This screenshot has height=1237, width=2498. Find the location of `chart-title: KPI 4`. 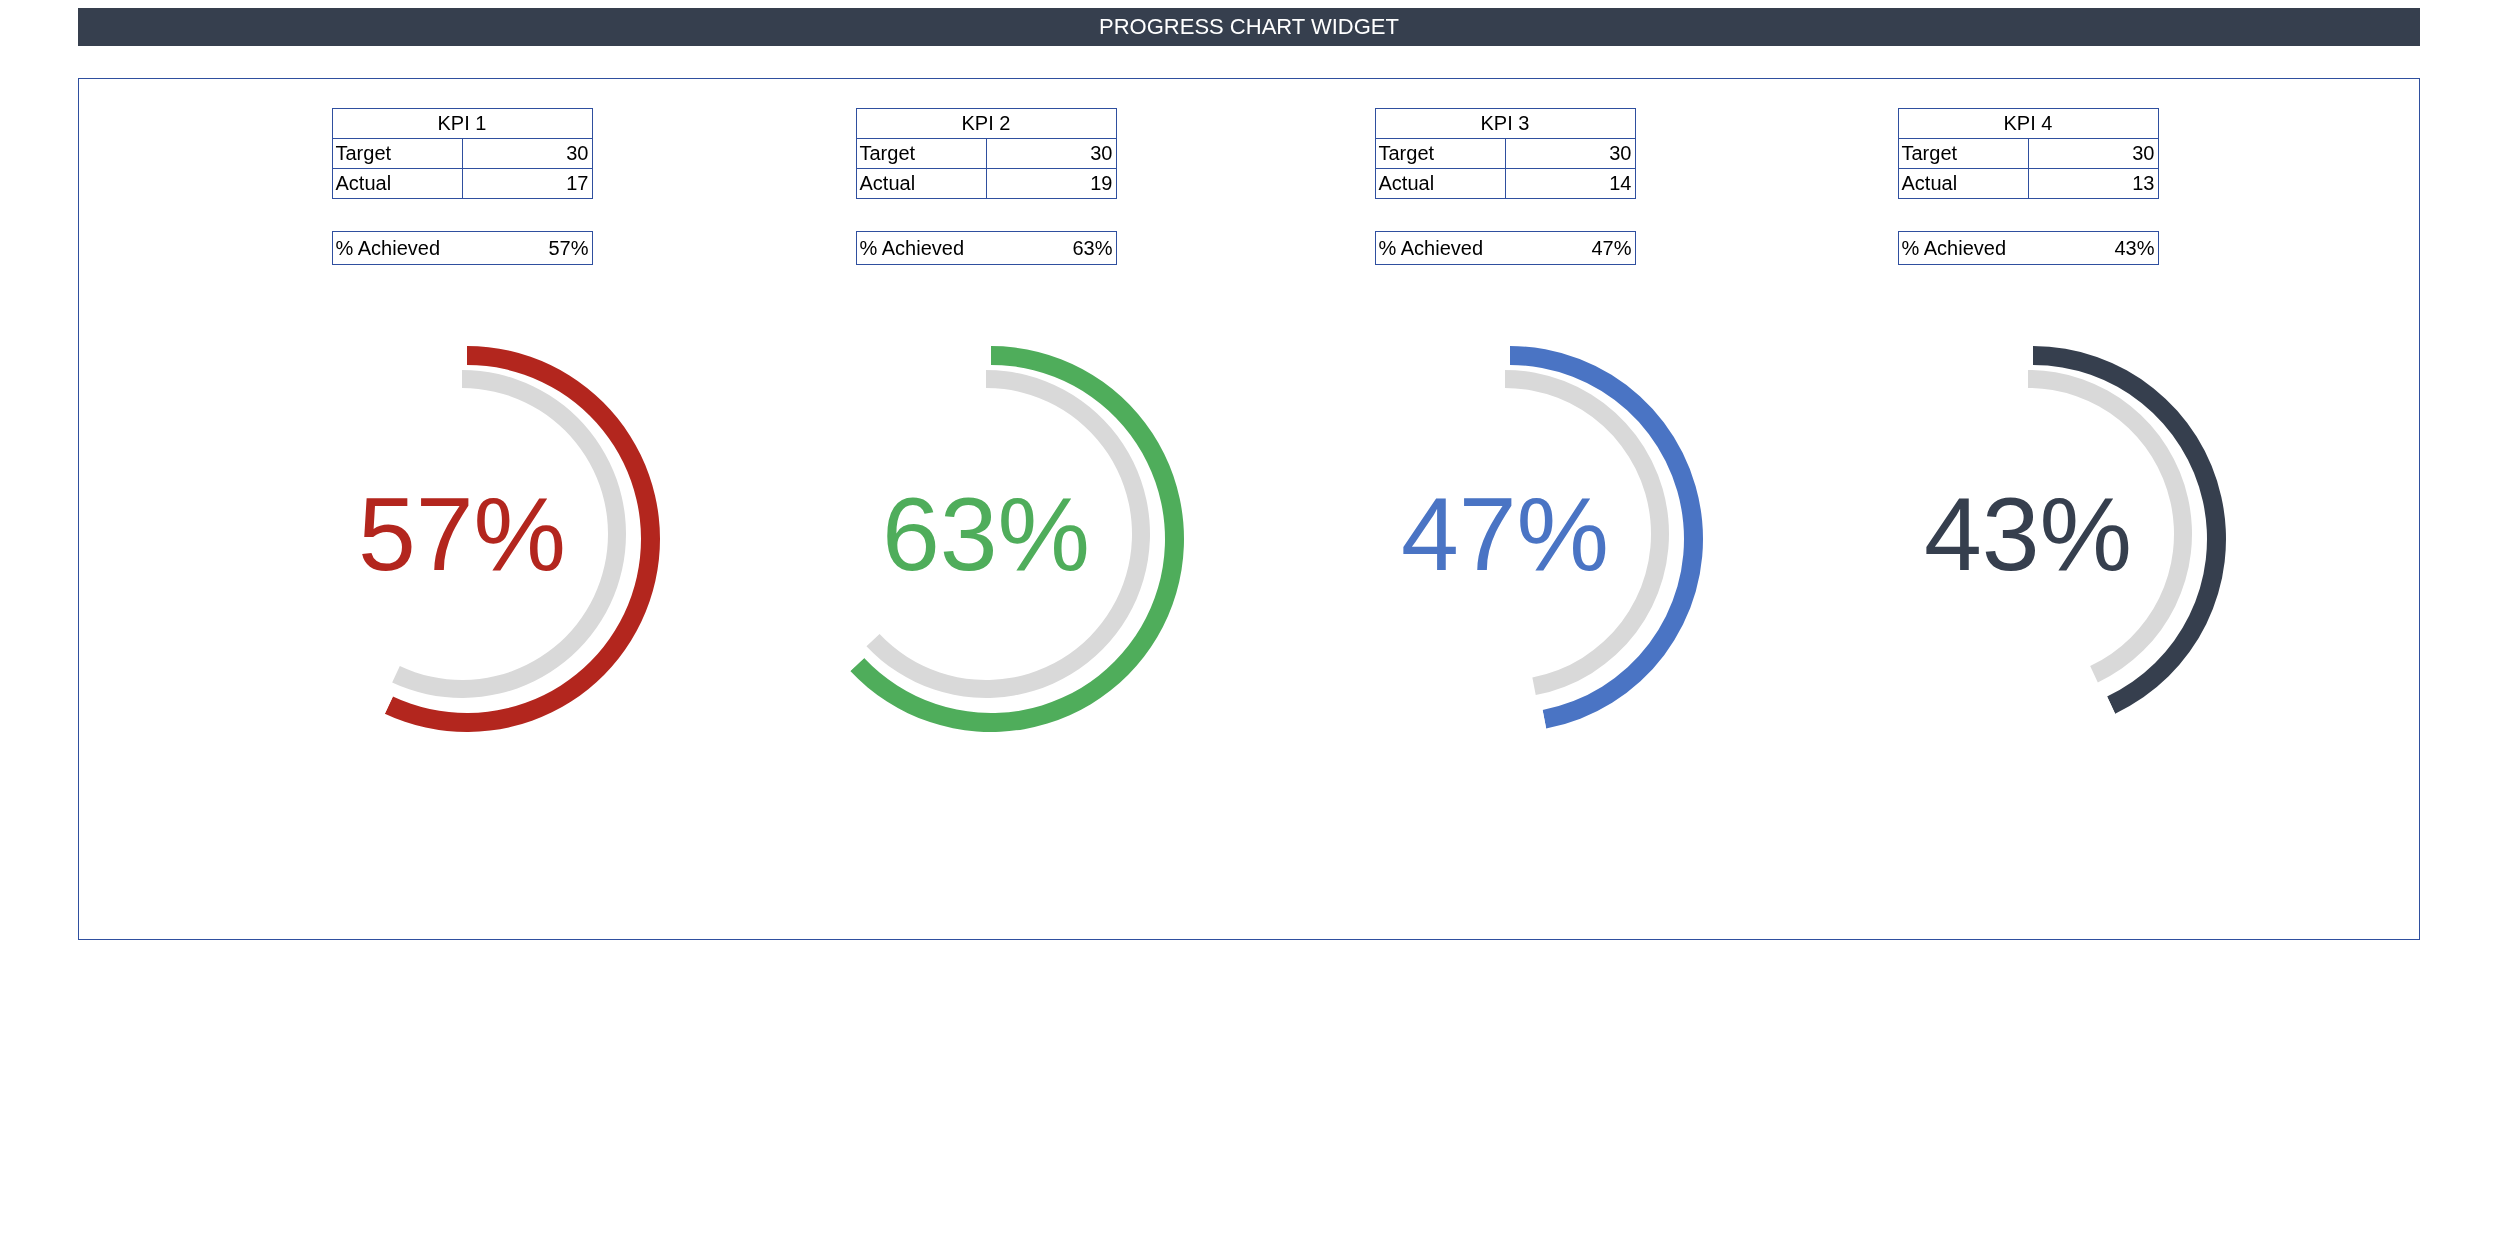

chart-title: KPI 4 is located at coordinates (2028, 123).